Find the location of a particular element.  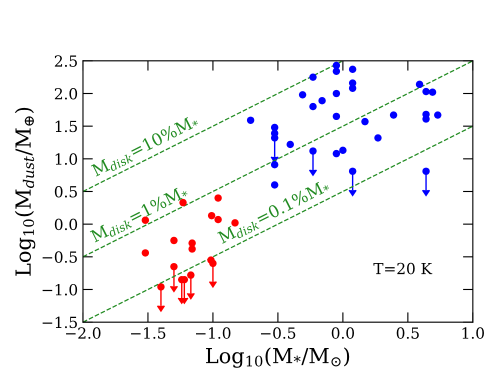

y-axis-title: Log$_{10}$(M$_{dust}$/M$_{⊕}$) is located at coordinates (25, 192).